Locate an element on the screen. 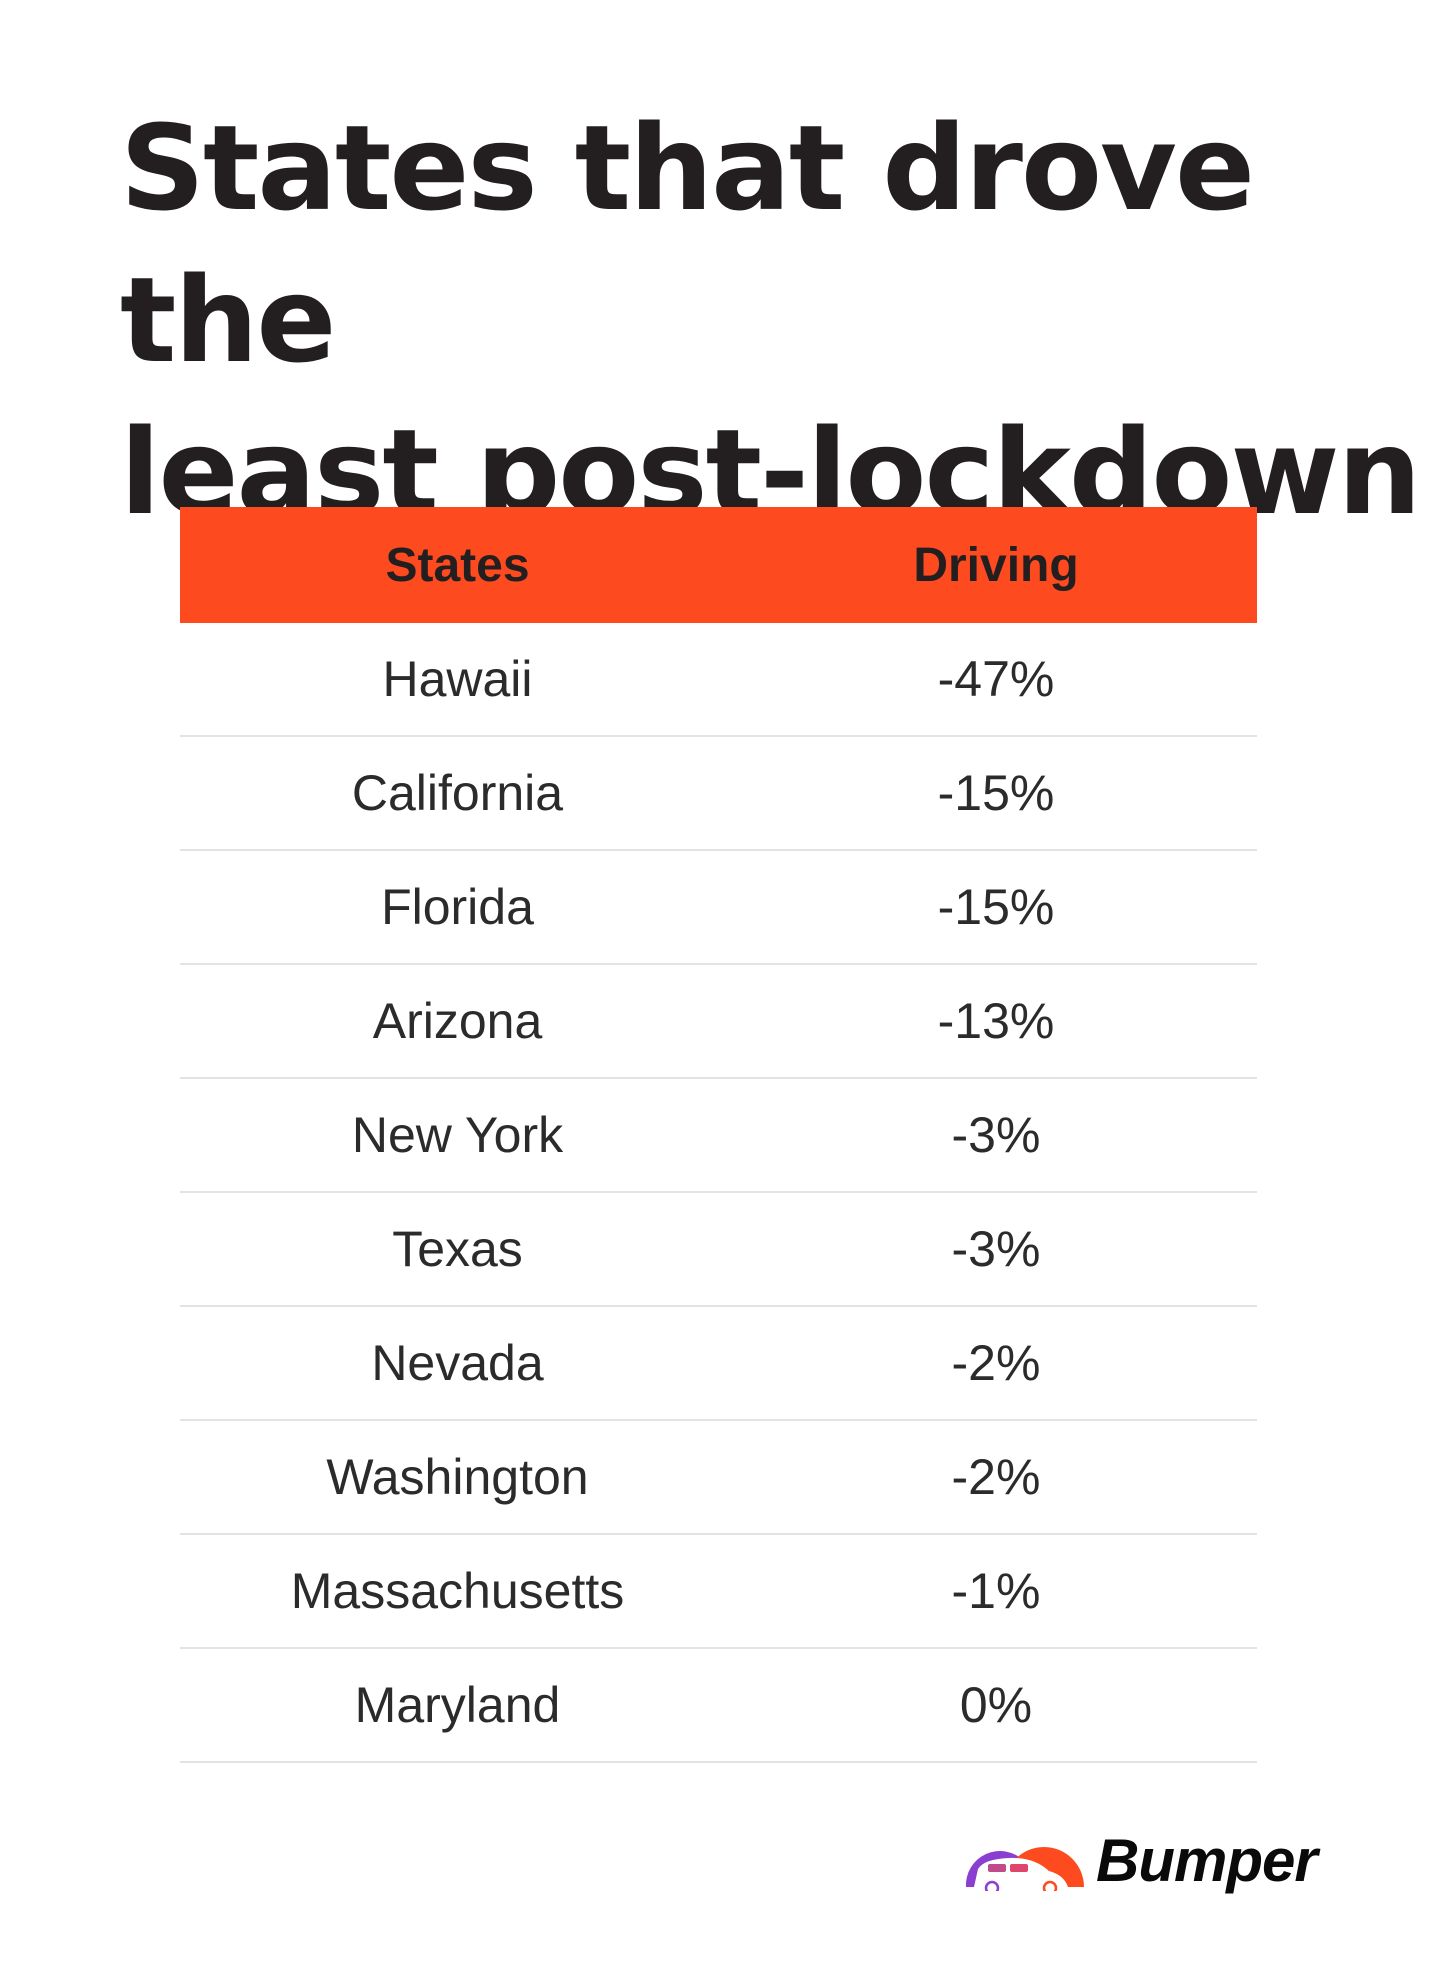 Image resolution: width=1436 pixels, height=1975 pixels. state-cell: Texas is located at coordinates (457, 1249).